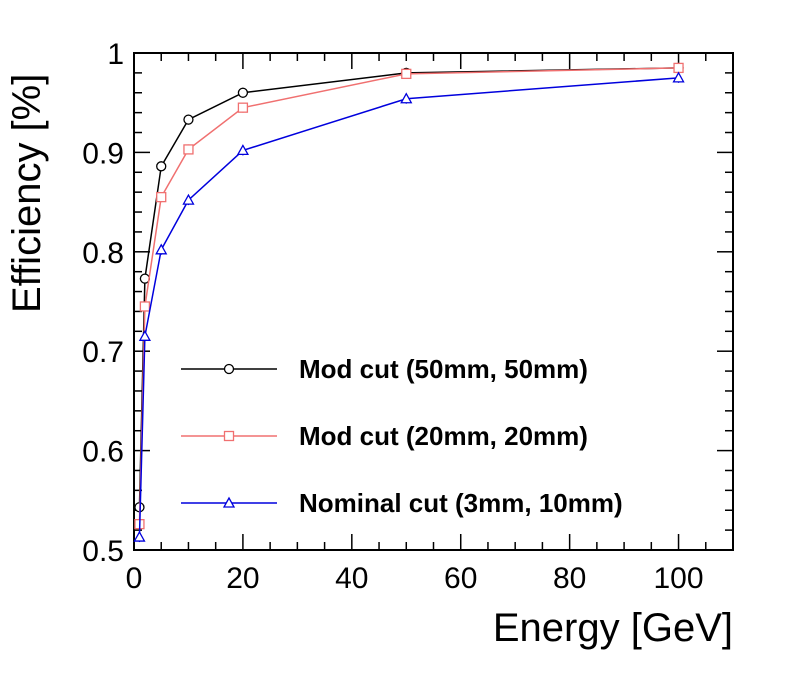 This screenshot has width=798, height=673. What do you see at coordinates (103, 452) in the screenshot?
I see `y-tick-label: 0.6` at bounding box center [103, 452].